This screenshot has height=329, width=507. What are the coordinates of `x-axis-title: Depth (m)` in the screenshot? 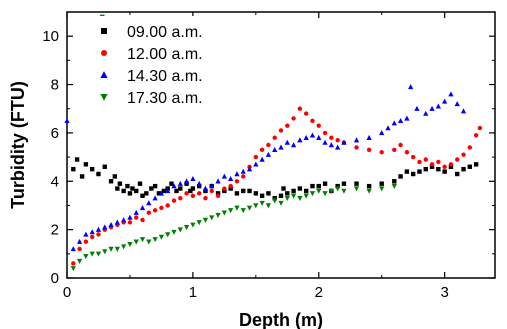 It's located at (281, 319).